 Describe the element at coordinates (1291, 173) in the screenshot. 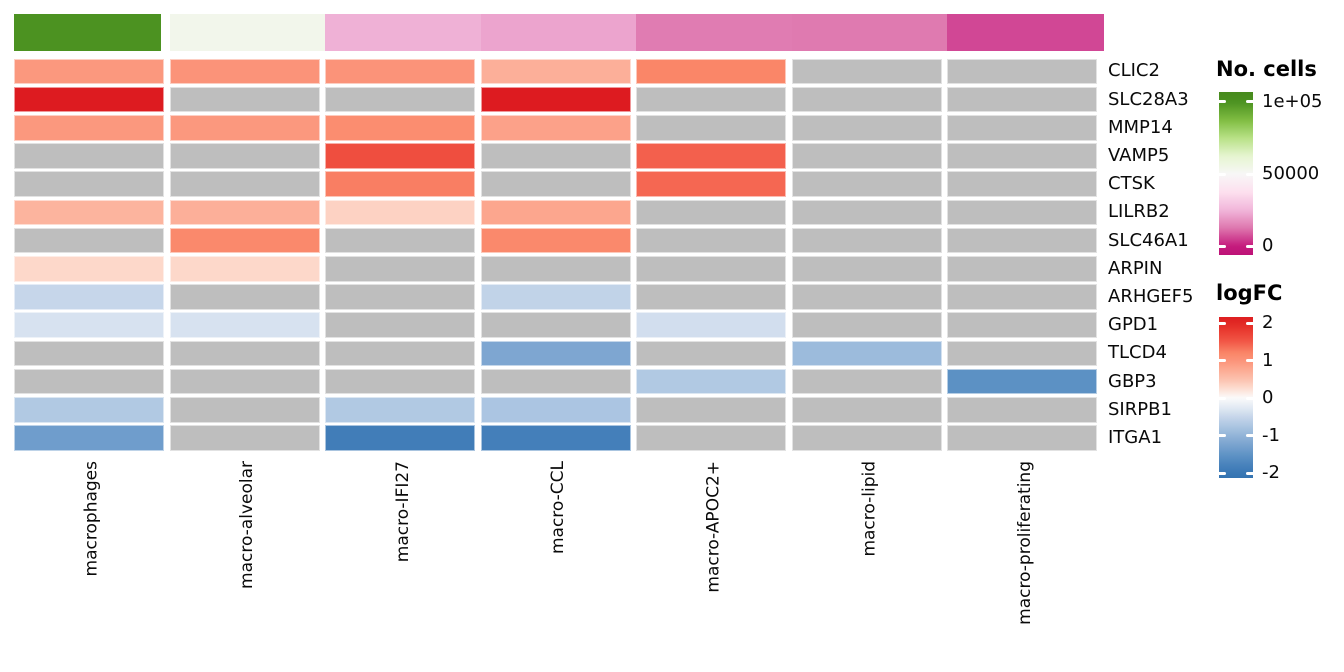

I see `legend-tick-label: 50000` at that location.